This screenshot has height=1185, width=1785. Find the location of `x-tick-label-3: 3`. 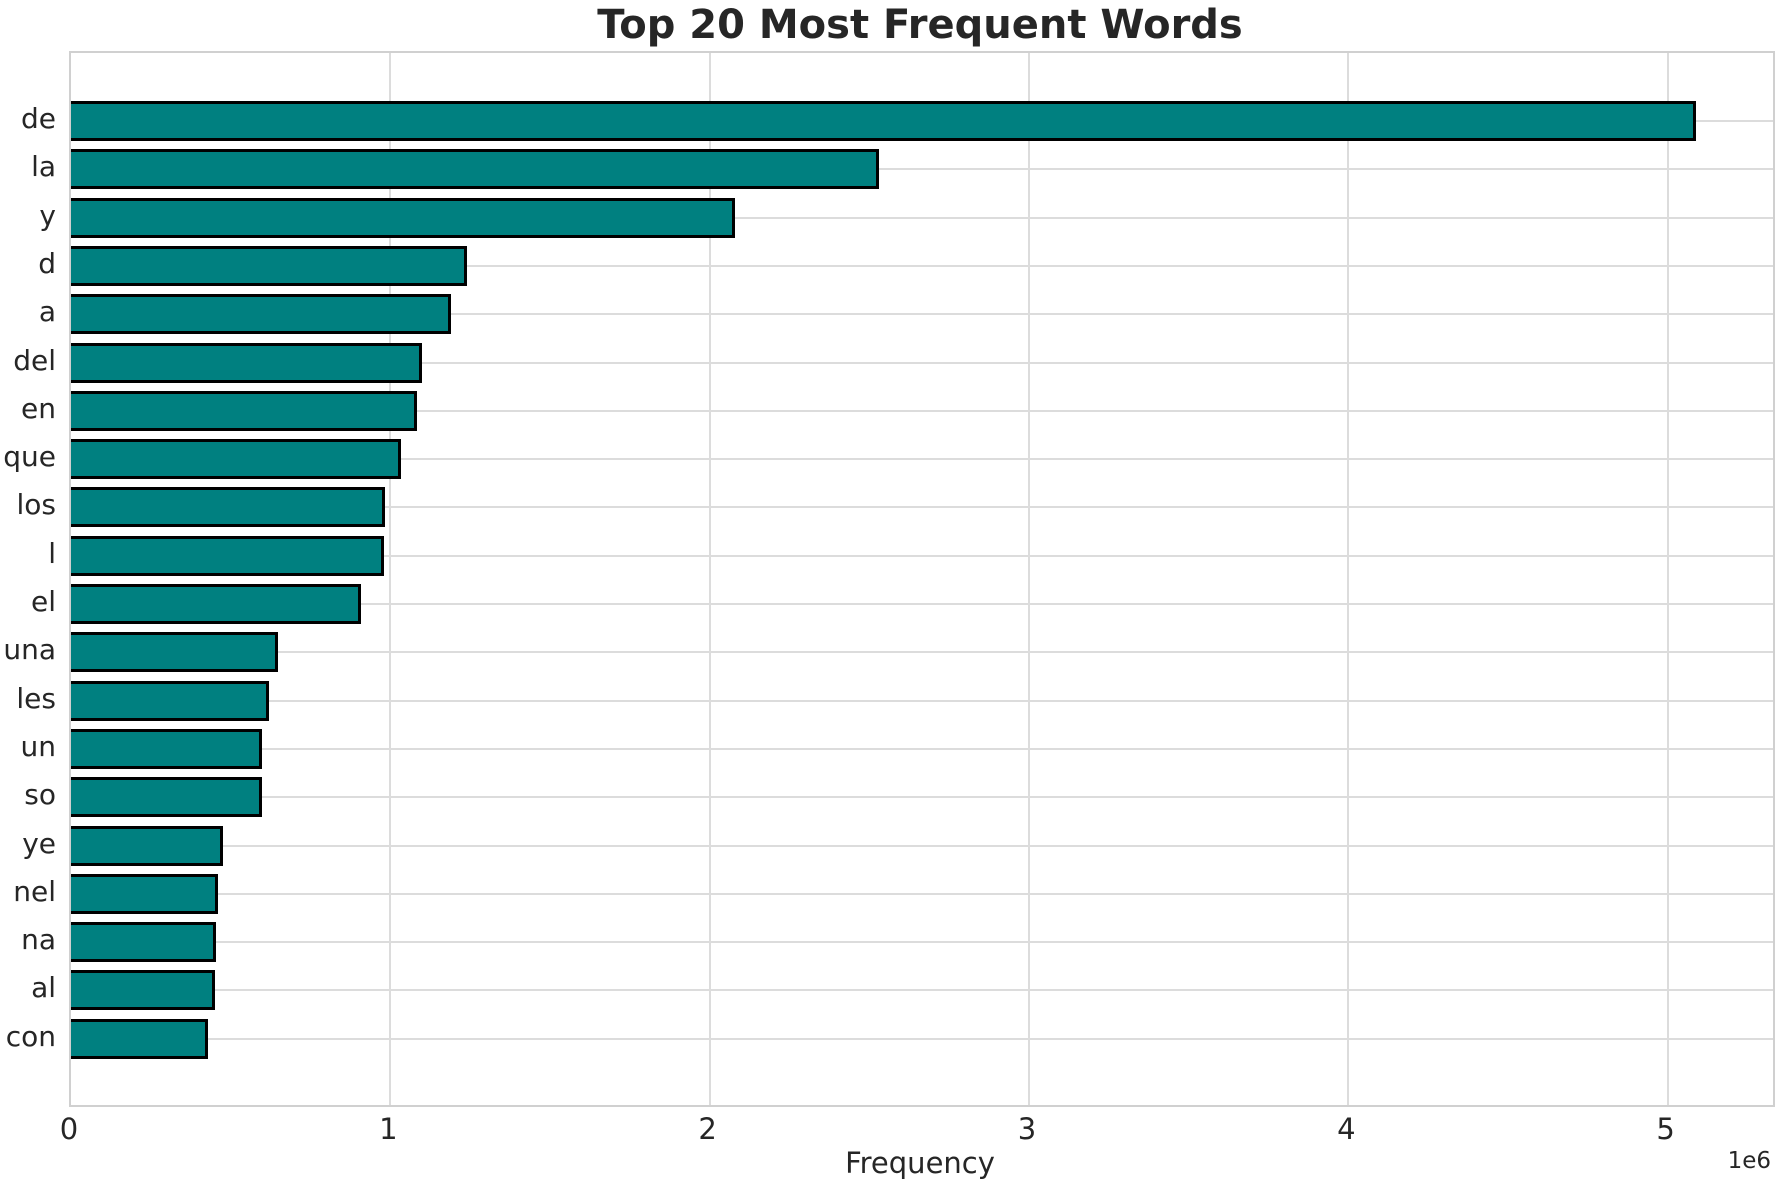

x-tick-label-3: 3 is located at coordinates (1027, 1129).